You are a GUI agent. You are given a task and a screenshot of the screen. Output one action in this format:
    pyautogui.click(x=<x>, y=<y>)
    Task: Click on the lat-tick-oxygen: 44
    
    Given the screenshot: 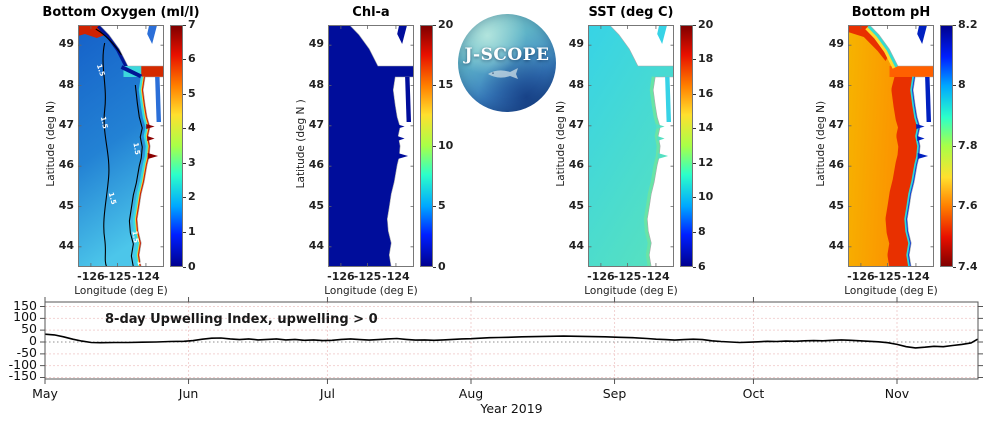 What is the action you would take?
    pyautogui.click(x=66, y=245)
    